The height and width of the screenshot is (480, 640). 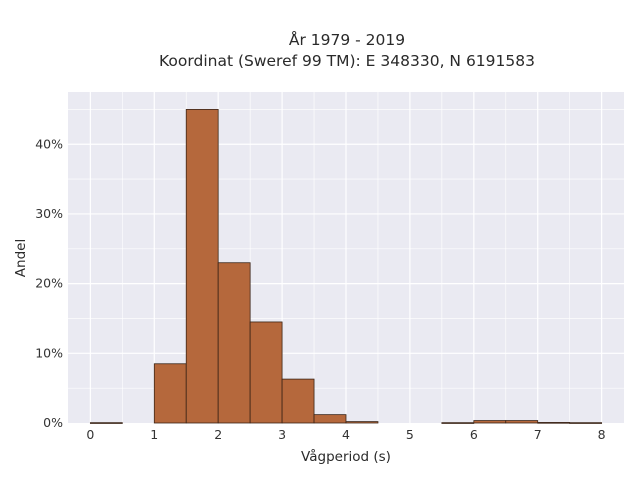 I want to click on x-tick-label: 4, so click(x=346, y=434).